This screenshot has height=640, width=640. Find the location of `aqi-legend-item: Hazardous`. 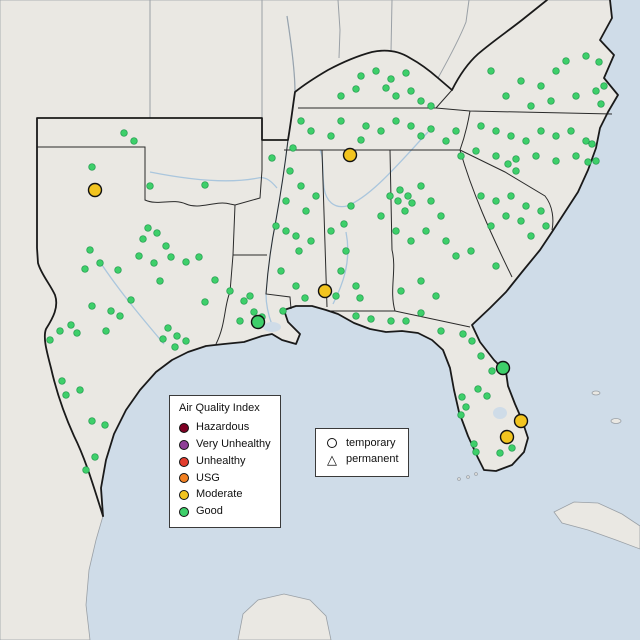

aqi-legend-item: Hazardous is located at coordinates (225, 428).